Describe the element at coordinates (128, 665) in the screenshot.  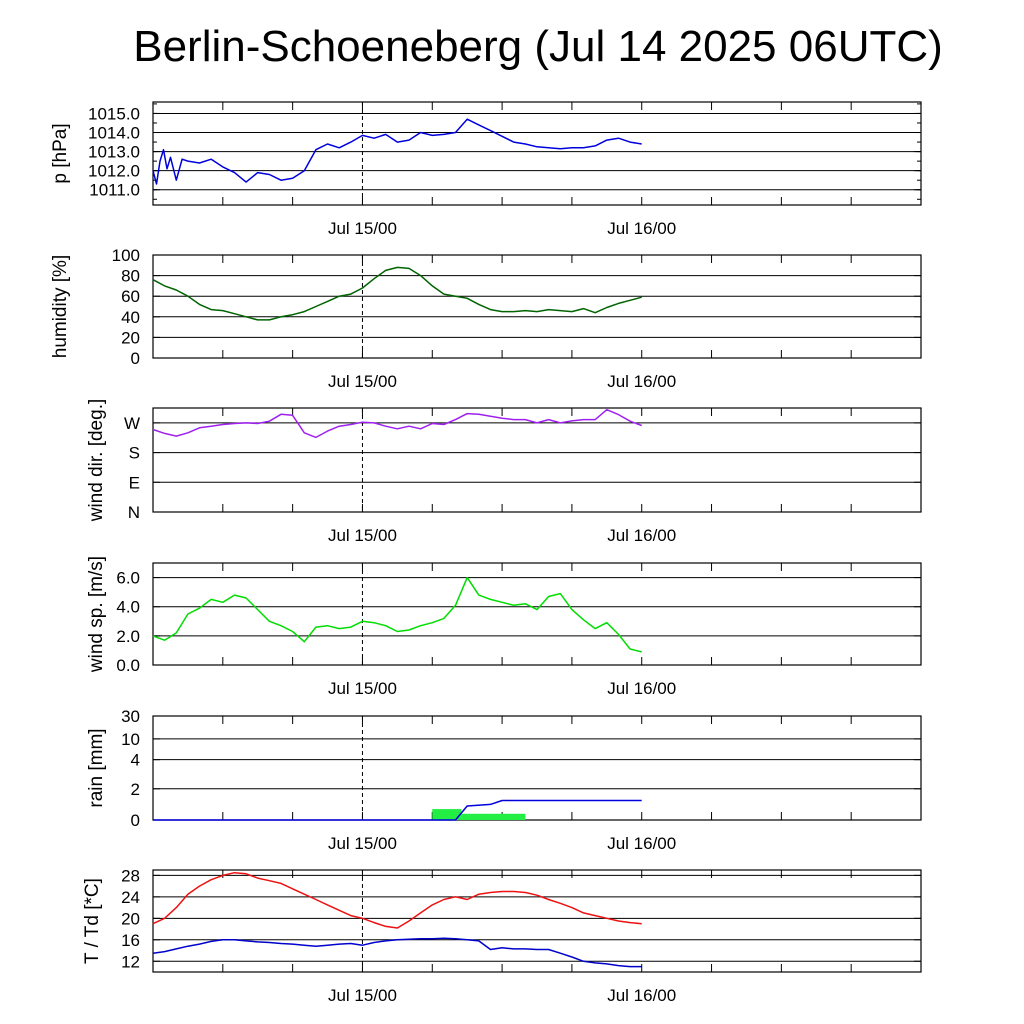
I see `y-tick-label: 0.0` at that location.